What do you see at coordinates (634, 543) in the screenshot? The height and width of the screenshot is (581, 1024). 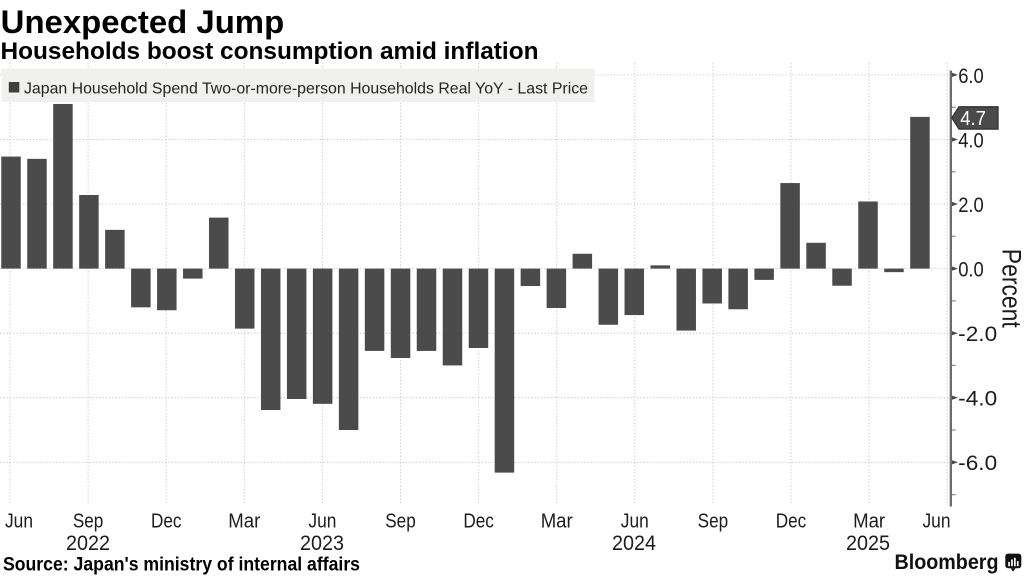 I see `svg-text: 2024` at bounding box center [634, 543].